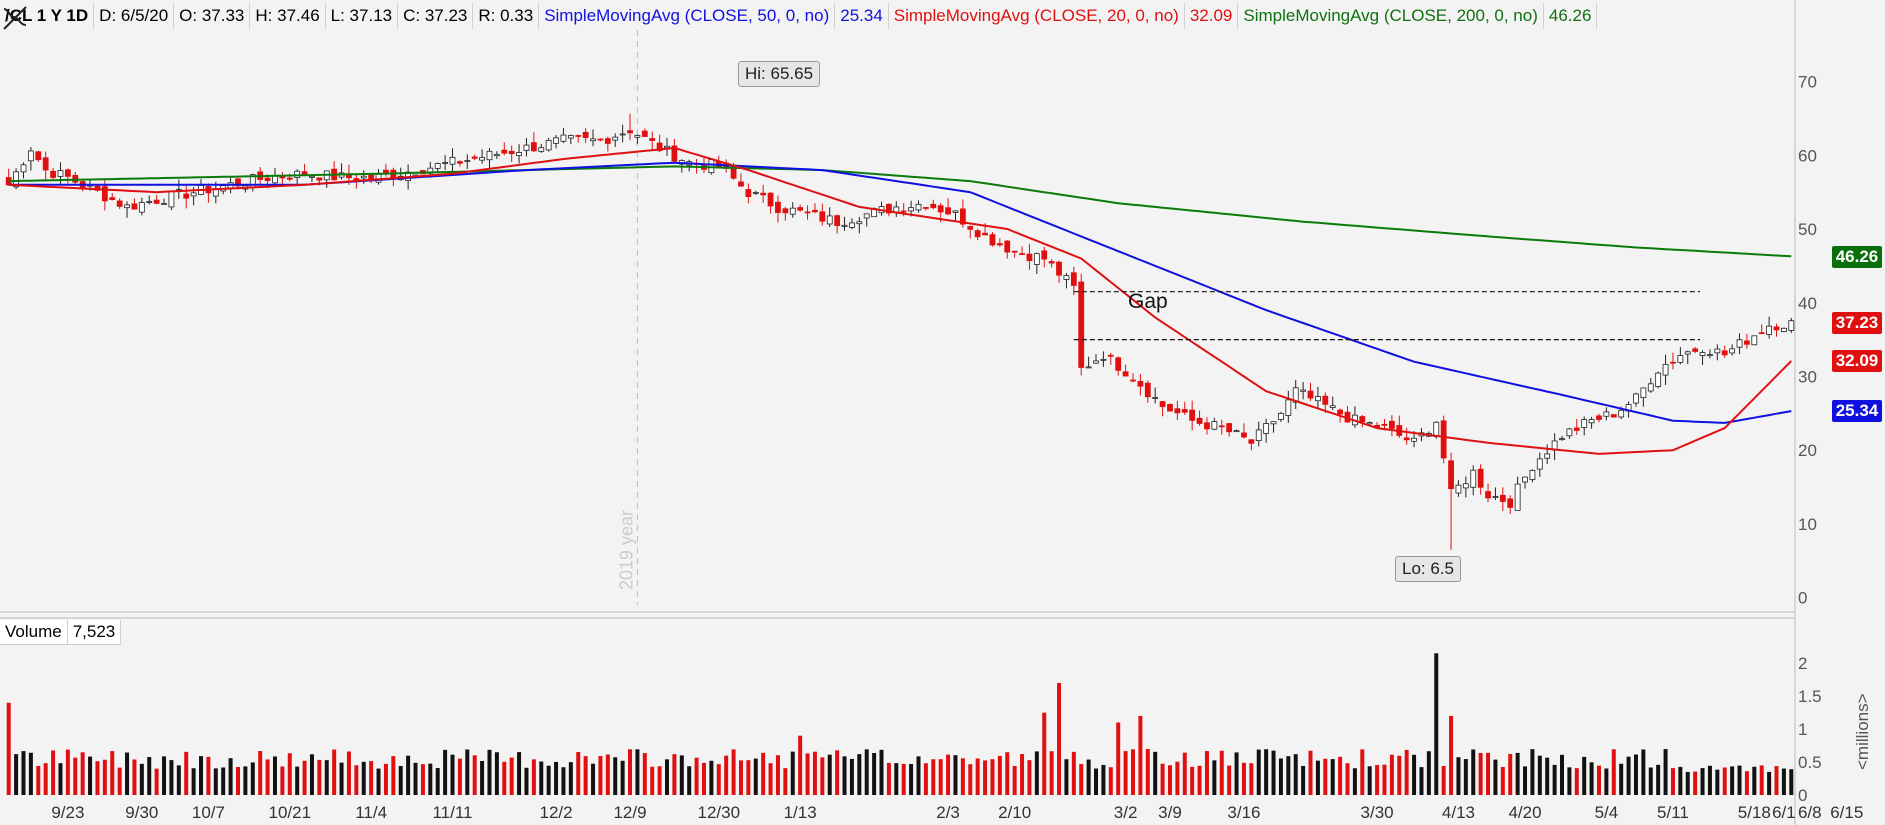  Describe the element at coordinates (1037, 16) in the screenshot. I see `sma20-label: SimpleMovingAvg (CLOSE, 20, 0, no)` at that location.